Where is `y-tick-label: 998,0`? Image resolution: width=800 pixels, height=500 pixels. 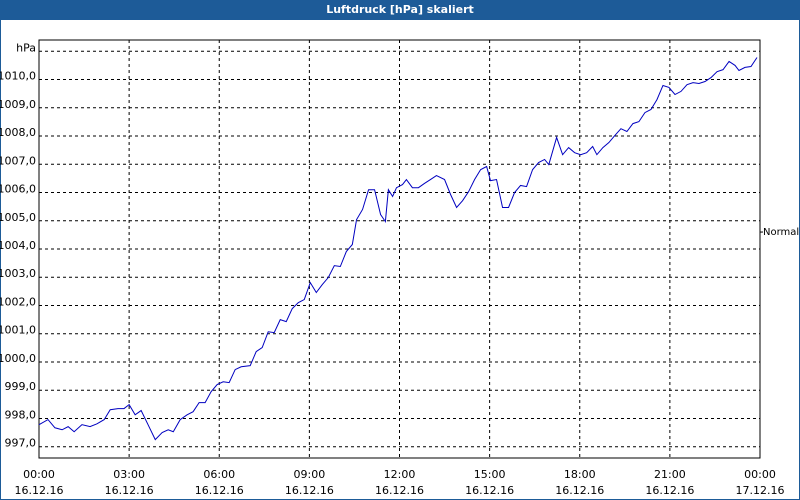 y-tick-label: 998,0 is located at coordinates (21, 414).